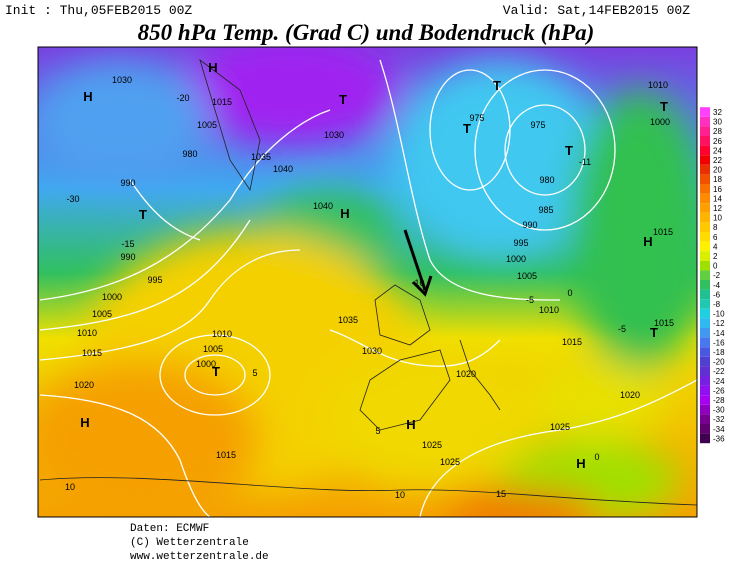  Describe the element at coordinates (501, 494) in the screenshot. I see `contour-label: 15` at that location.